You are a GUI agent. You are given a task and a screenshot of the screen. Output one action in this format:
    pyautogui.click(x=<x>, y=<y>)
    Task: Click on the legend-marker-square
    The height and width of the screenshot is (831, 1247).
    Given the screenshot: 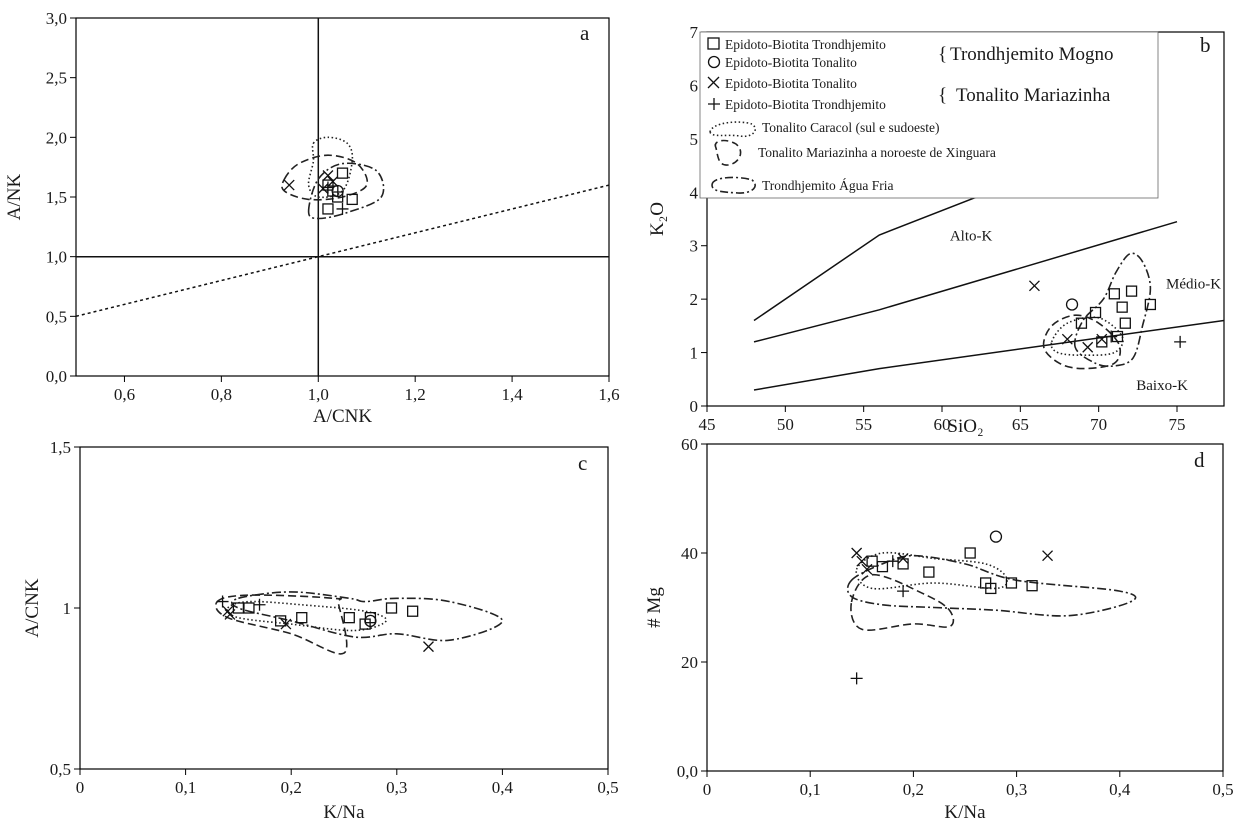 What is the action you would take?
    pyautogui.click(x=713, y=43)
    